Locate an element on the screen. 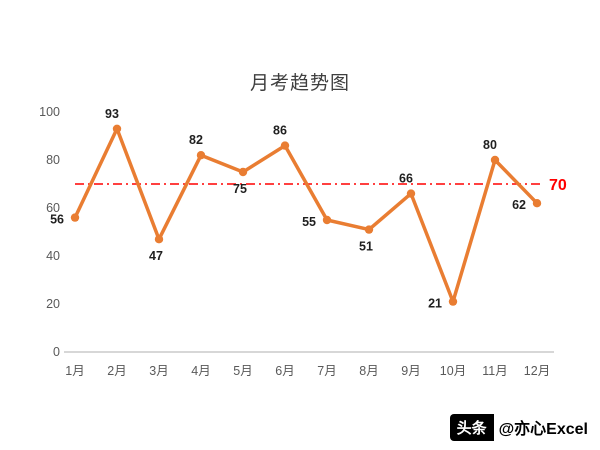 This screenshot has height=450, width=600. data-label: 66 is located at coordinates (406, 179).